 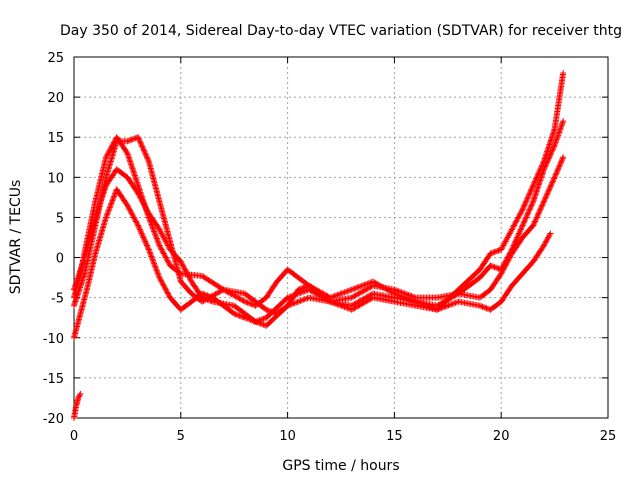 What do you see at coordinates (55, 98) in the screenshot?
I see `y-tick-label: 20` at bounding box center [55, 98].